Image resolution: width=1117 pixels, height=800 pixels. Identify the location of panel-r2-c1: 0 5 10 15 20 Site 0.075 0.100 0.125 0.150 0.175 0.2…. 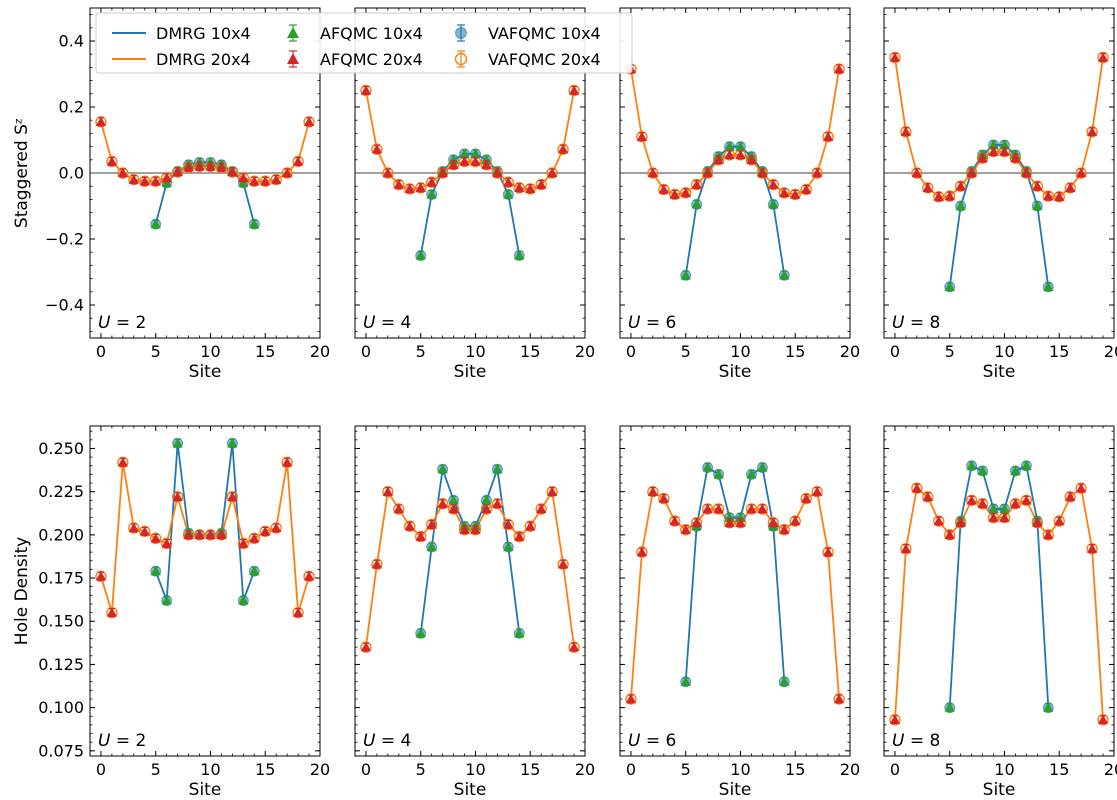
(171, 612).